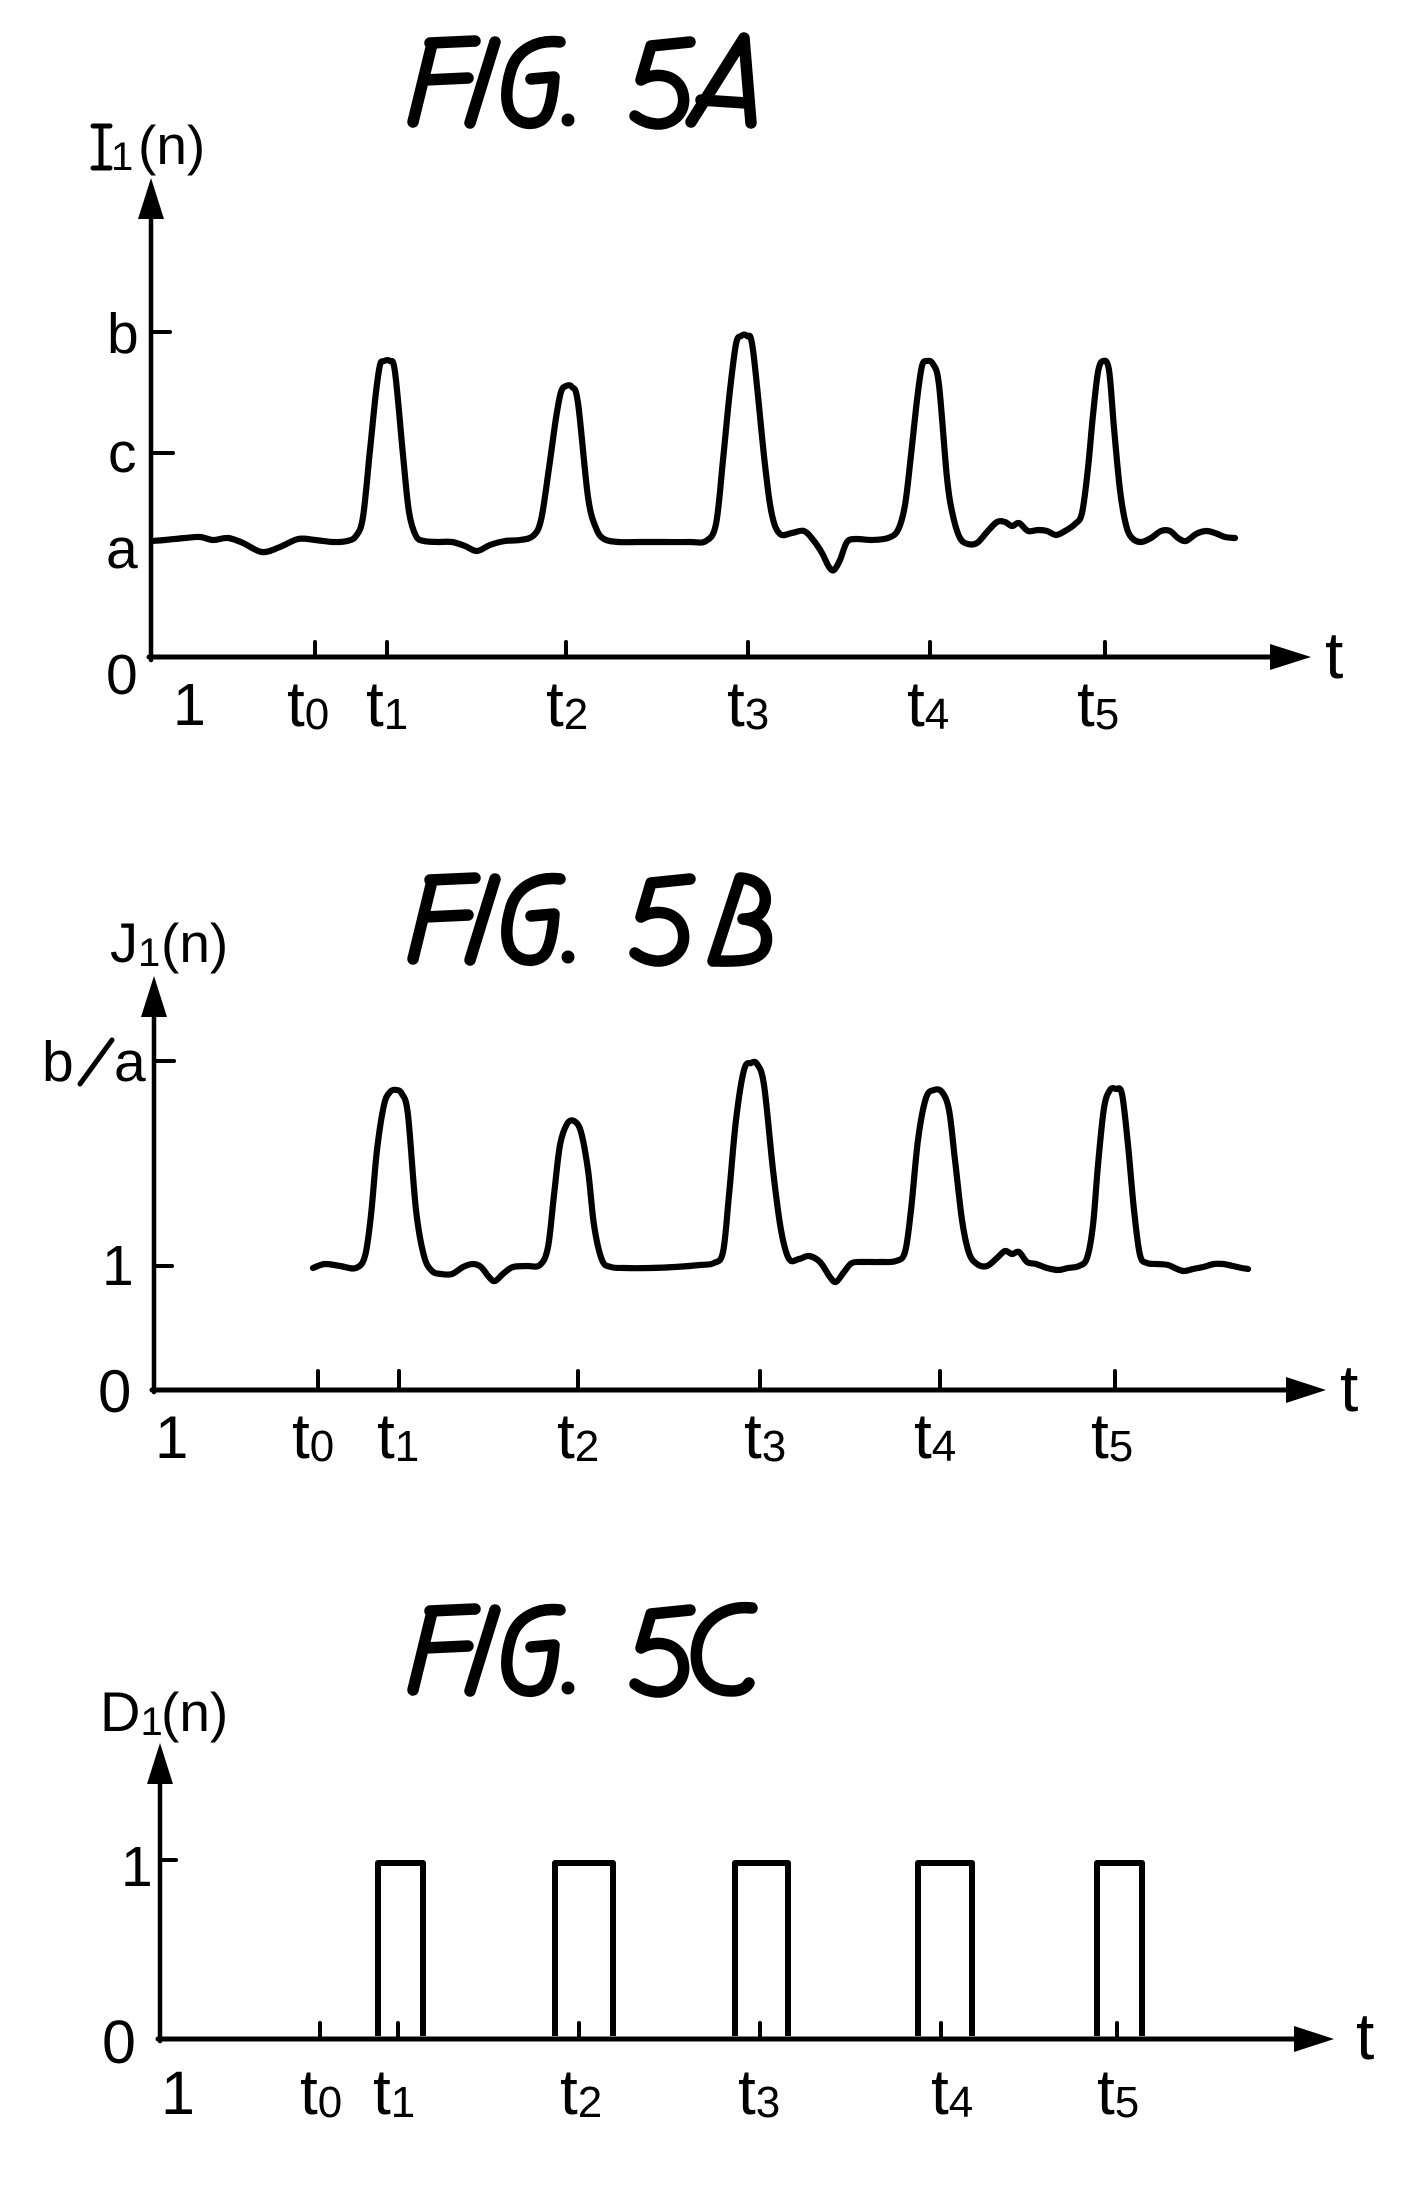 The height and width of the screenshot is (2185, 1408). What do you see at coordinates (122, 453) in the screenshot?
I see `svg-text: c` at bounding box center [122, 453].